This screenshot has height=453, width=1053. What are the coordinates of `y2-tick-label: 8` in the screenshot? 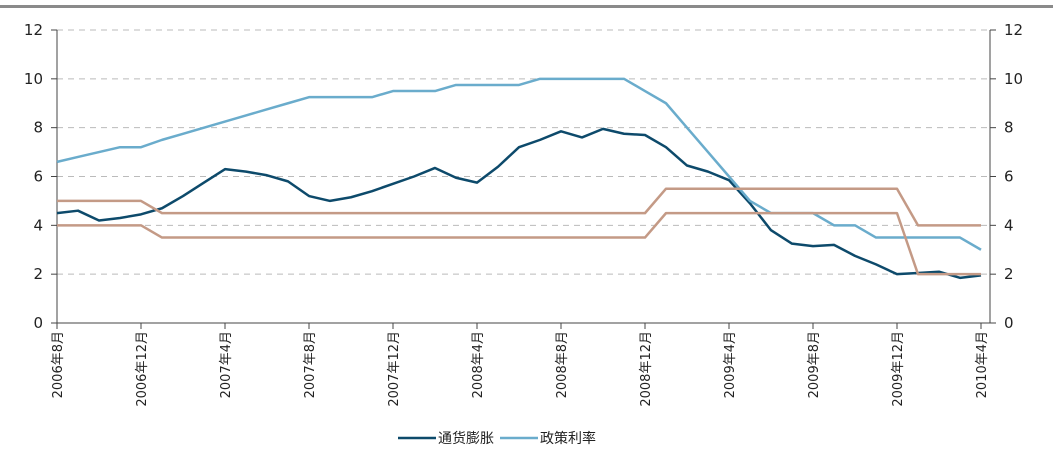 It's located at (1009, 128).